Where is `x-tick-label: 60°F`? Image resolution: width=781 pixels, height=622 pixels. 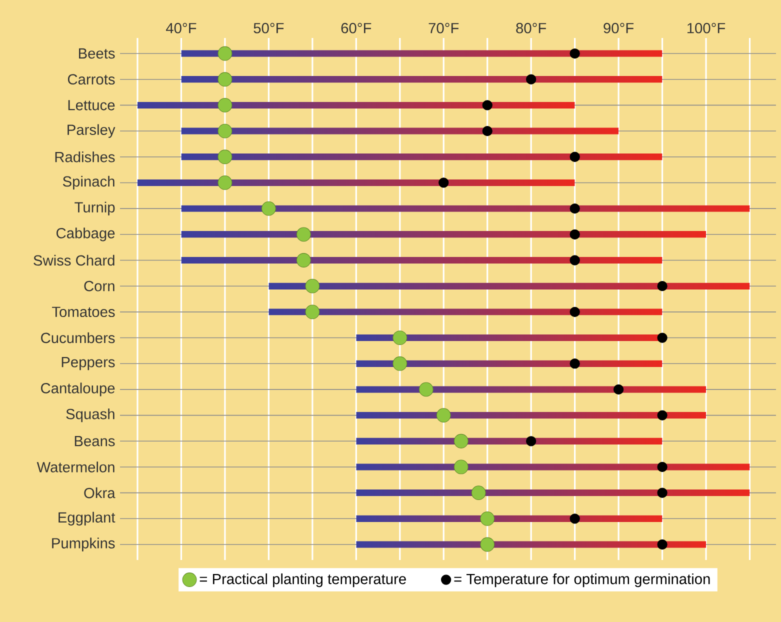
x-tick-label: 60°F is located at coordinates (356, 28).